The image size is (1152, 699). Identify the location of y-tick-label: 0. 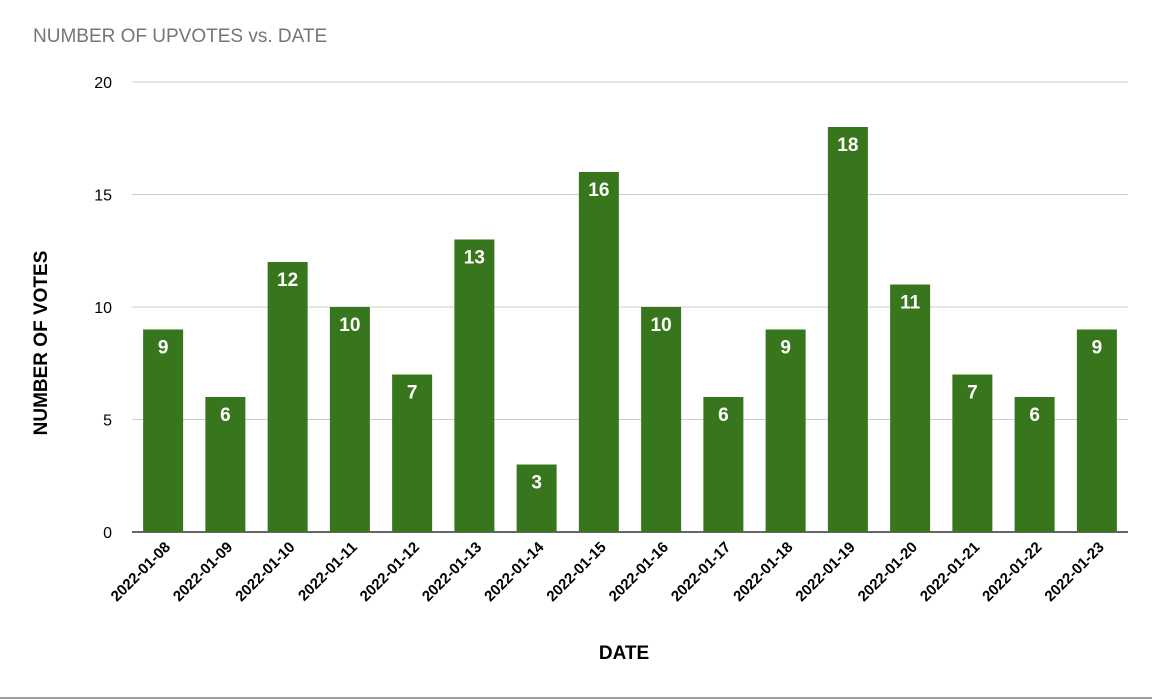
(107, 533).